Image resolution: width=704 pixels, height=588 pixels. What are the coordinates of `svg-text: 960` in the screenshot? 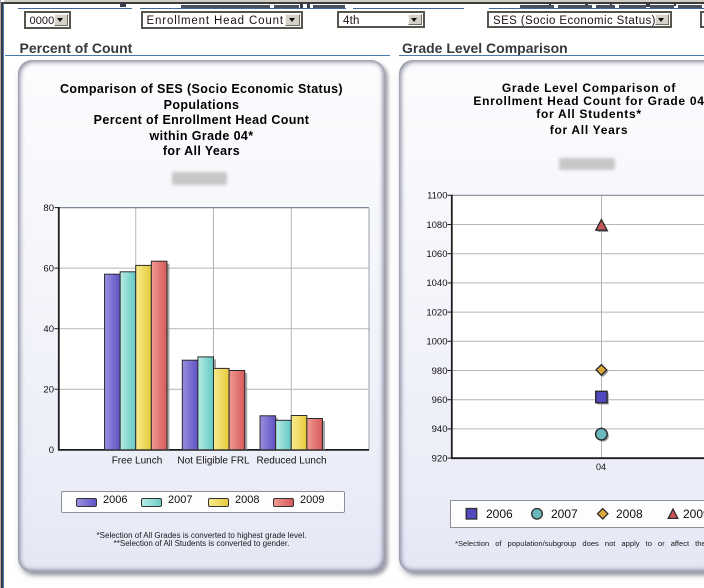 It's located at (440, 400).